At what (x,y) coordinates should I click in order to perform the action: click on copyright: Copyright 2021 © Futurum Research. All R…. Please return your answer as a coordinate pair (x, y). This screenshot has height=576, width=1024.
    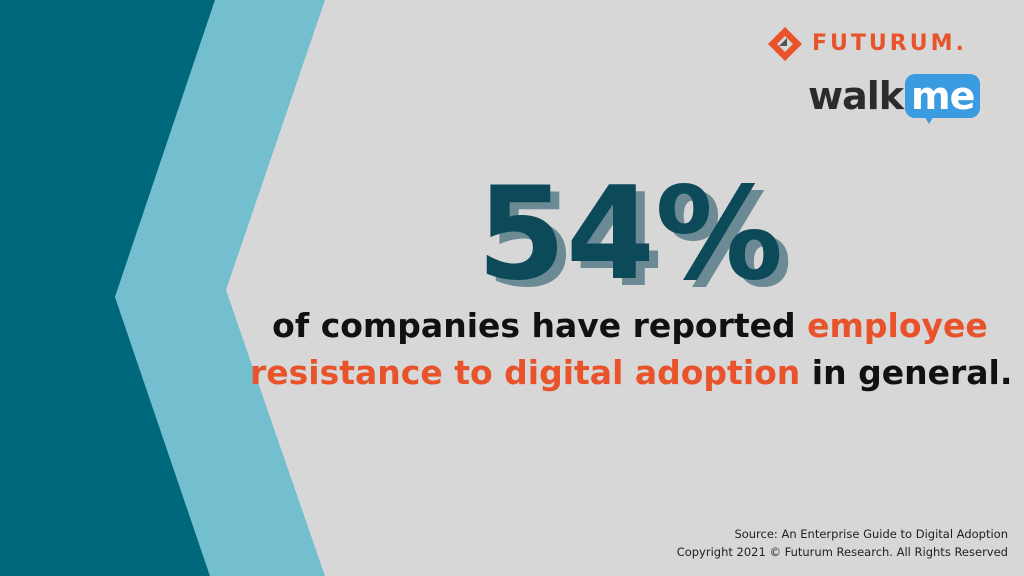
    Looking at the image, I should click on (842, 552).